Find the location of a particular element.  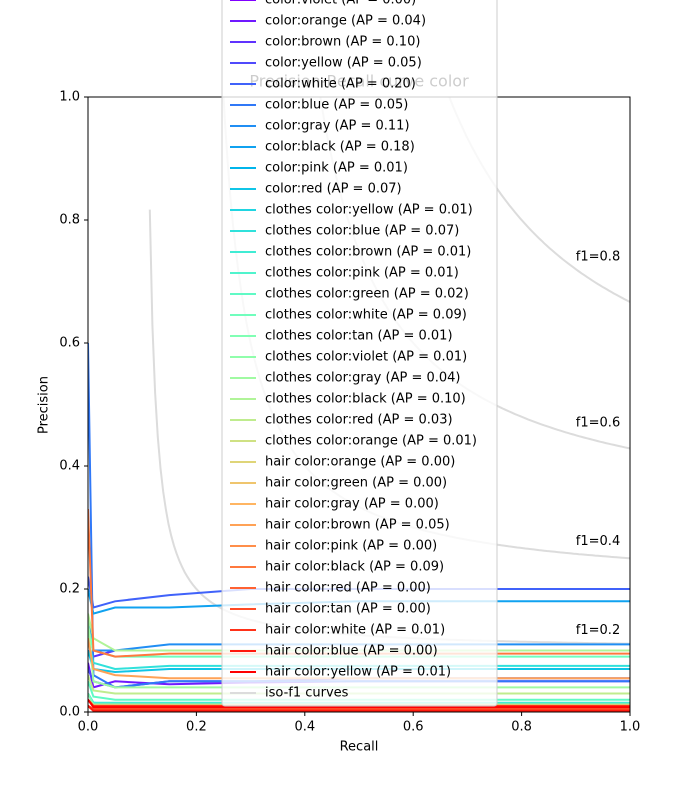

iso-f1-label: f1=0.2 is located at coordinates (598, 630).